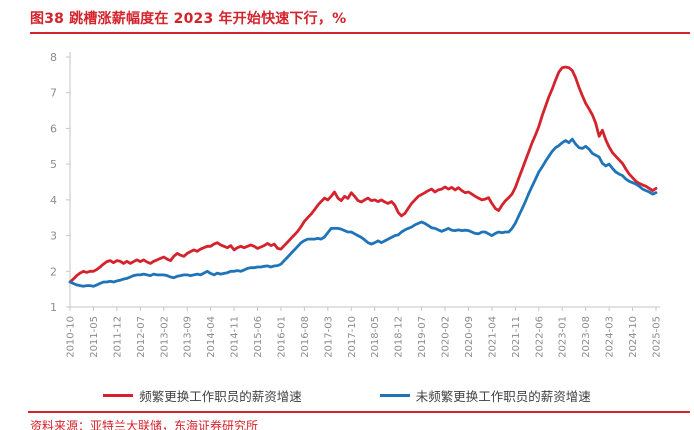  Describe the element at coordinates (422, 337) in the screenshot. I see `svg-text: 2019-07` at that location.